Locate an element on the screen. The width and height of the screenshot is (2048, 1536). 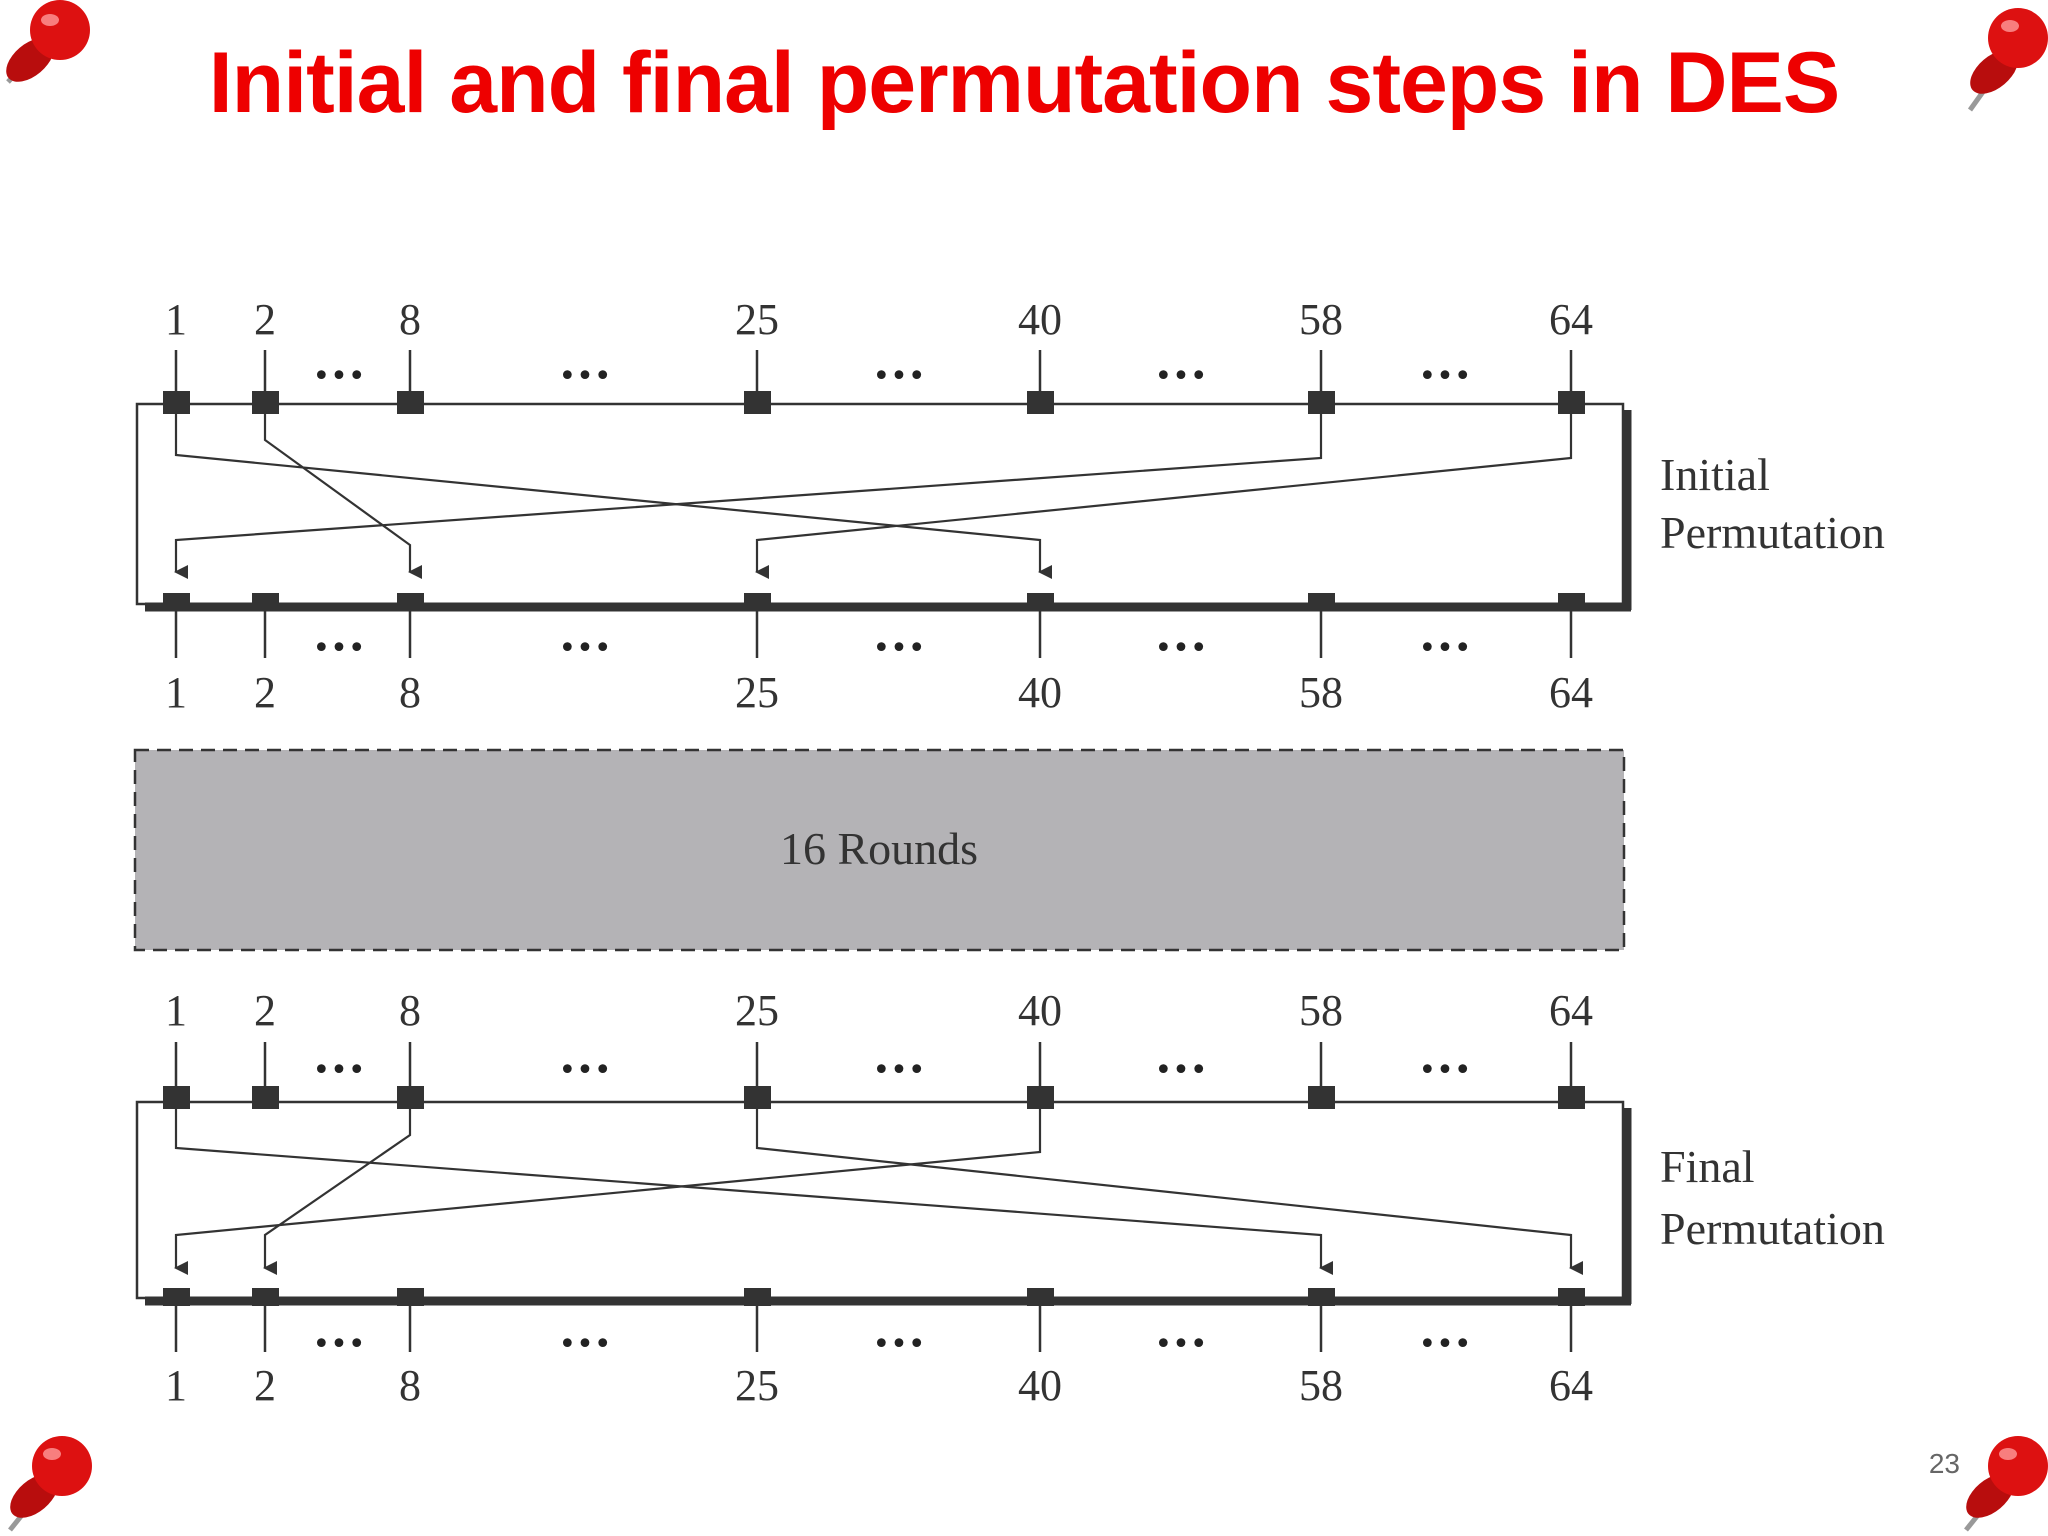
fp-top-label-58: 58 is located at coordinates (1321, 1010).